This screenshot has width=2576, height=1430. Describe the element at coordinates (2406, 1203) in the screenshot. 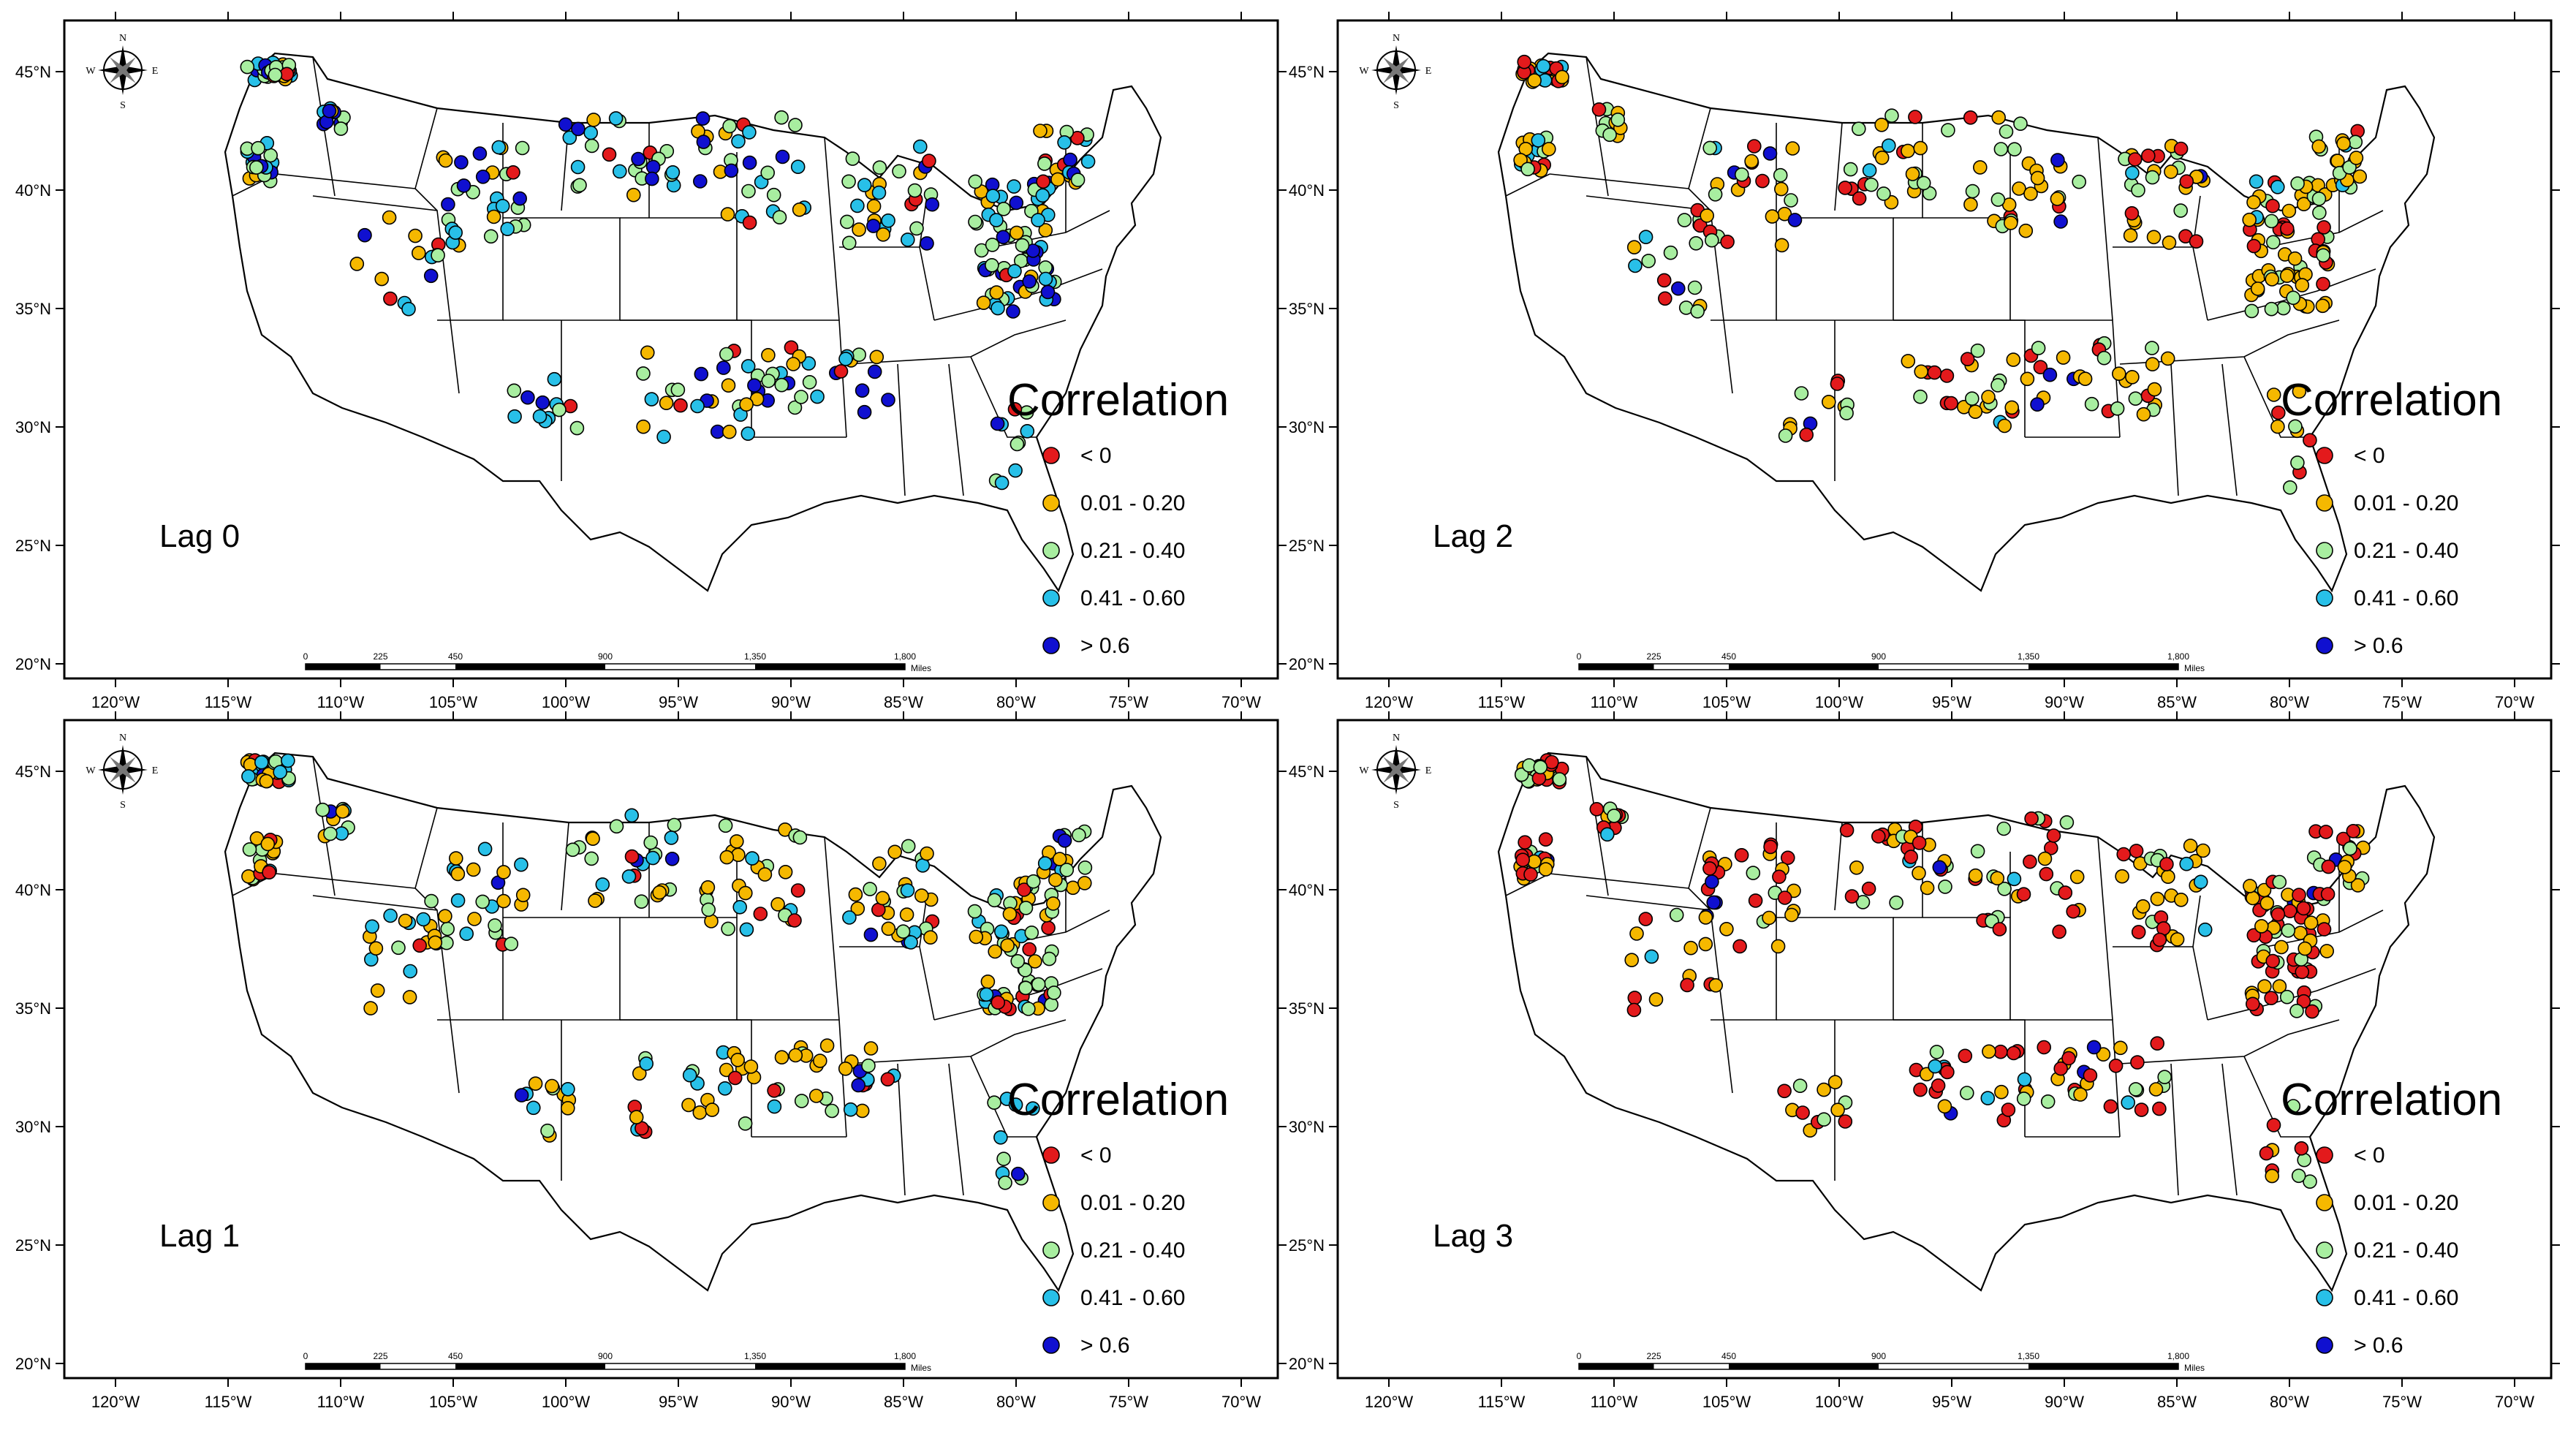

I see `legend-label: 0.01 - 0.20` at that location.